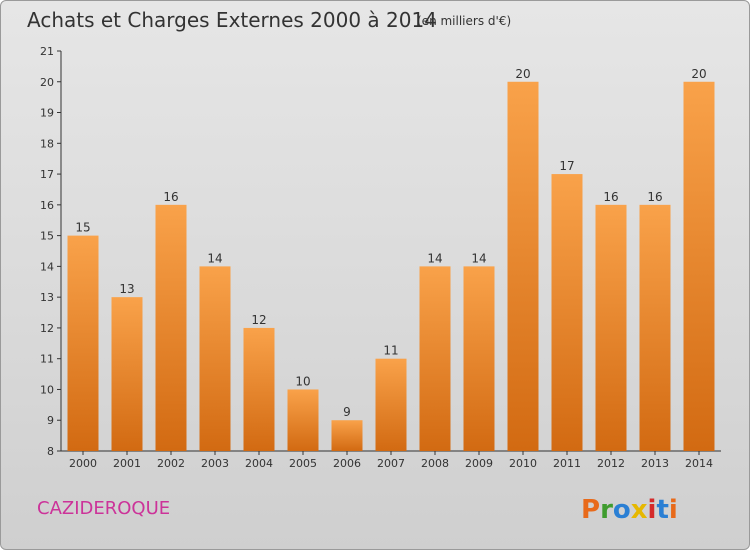 The image size is (750, 550). What do you see at coordinates (50, 451) in the screenshot?
I see `y-tick-label: 8` at bounding box center [50, 451].